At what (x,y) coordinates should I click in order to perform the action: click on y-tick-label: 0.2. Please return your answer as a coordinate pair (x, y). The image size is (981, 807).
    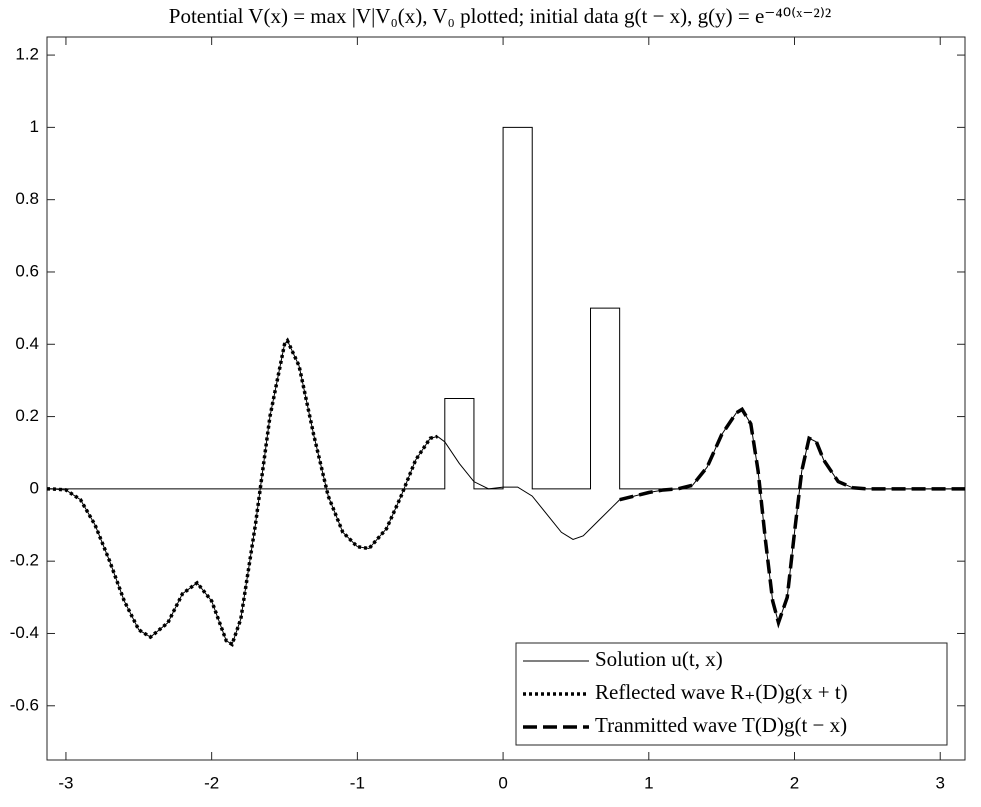
    Looking at the image, I should click on (27, 415).